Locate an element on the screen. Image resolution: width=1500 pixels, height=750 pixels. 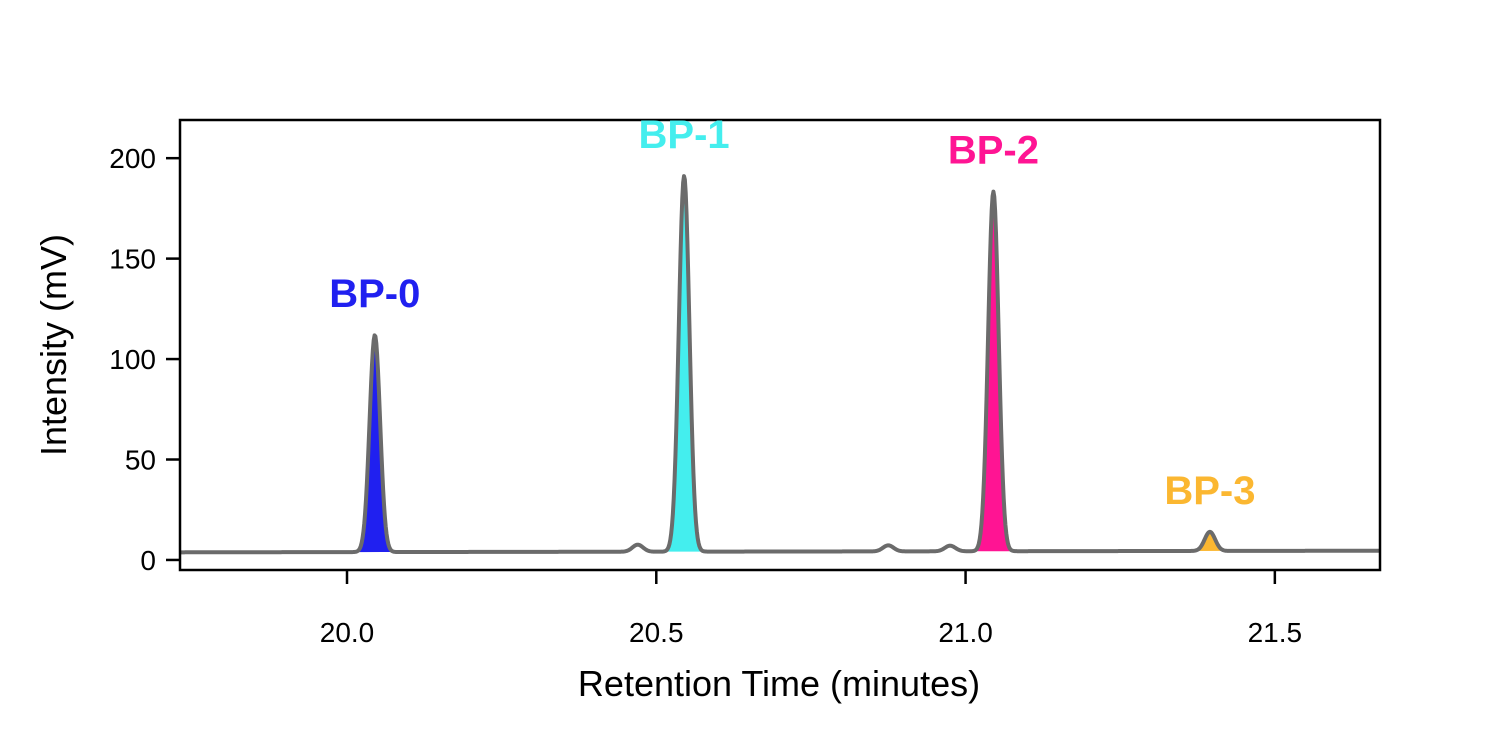
x-axis-title: Retention Time (minutes) is located at coordinates (779, 683).